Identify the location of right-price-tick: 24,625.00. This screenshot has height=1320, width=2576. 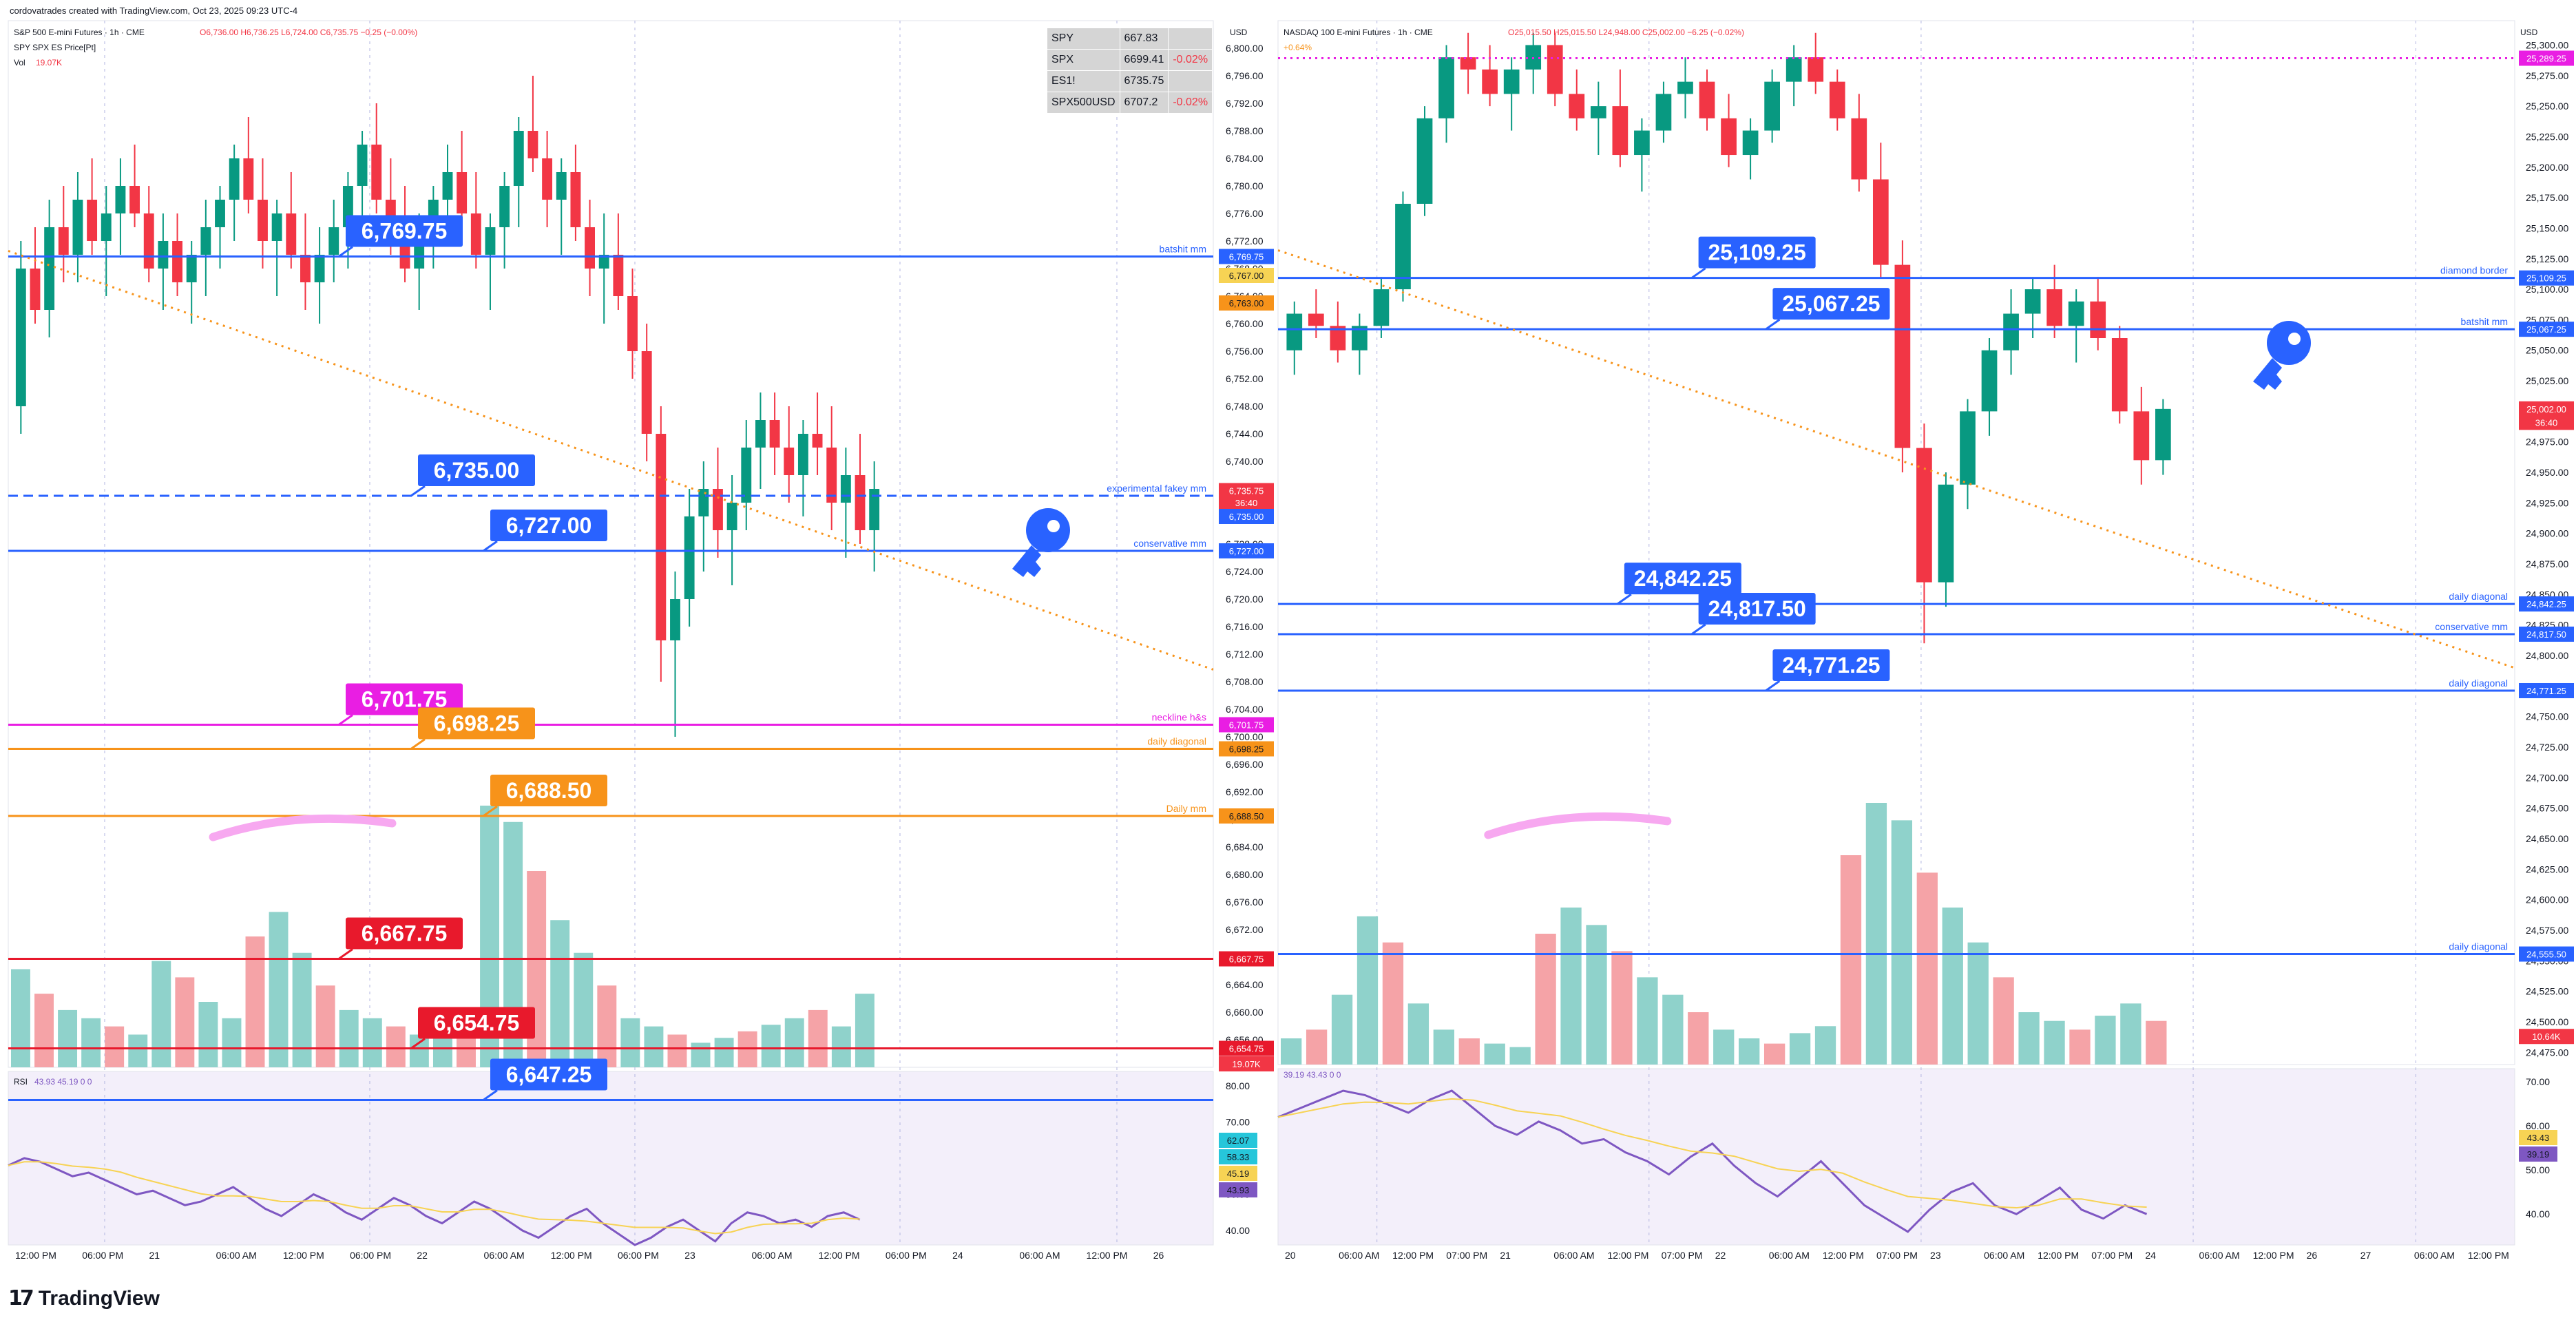
(2547, 868).